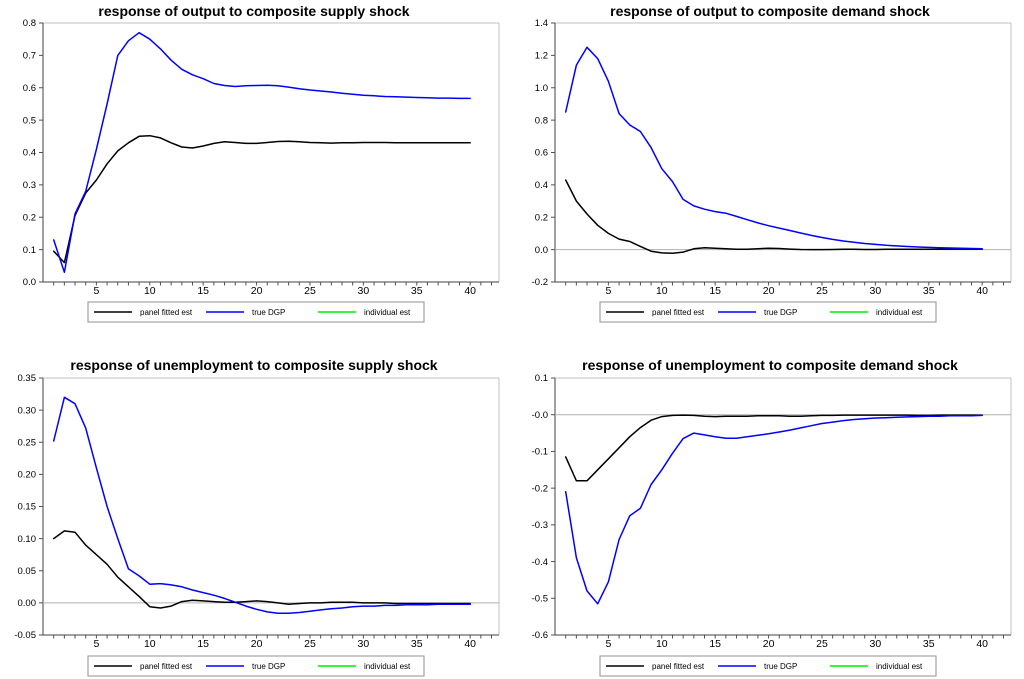 The width and height of the screenshot is (1024, 679). I want to click on y-tick-label: 0.25, so click(27, 442).